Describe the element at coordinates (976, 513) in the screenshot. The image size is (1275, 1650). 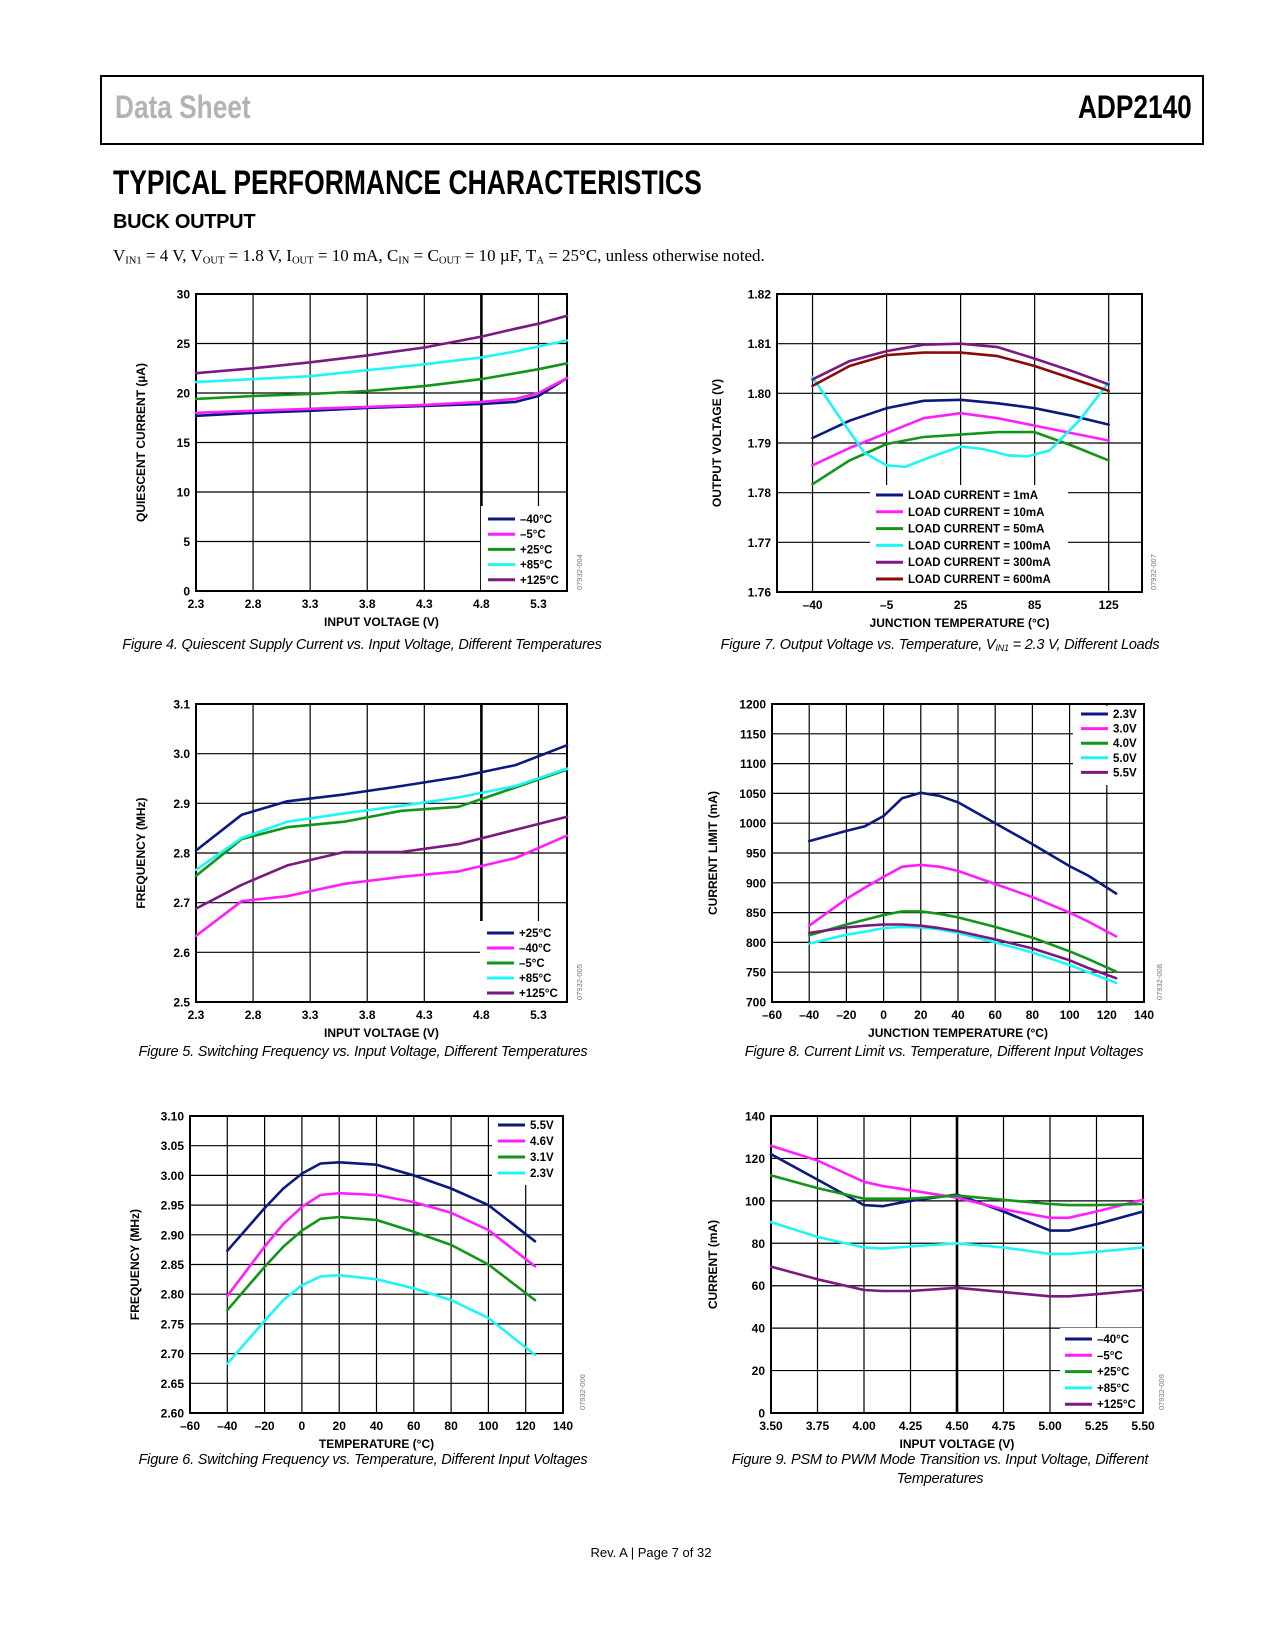
I see `legend-label: LOAD CURRENT = 10mA` at that location.